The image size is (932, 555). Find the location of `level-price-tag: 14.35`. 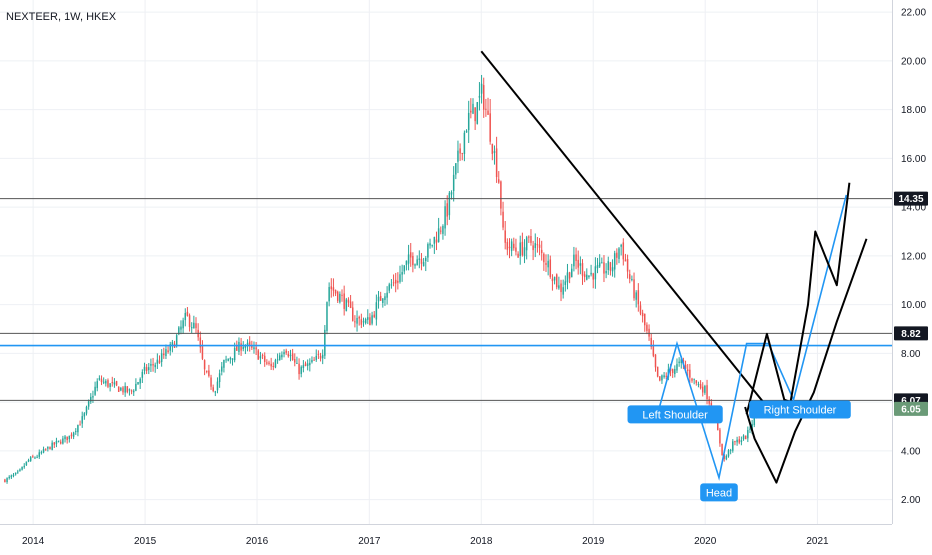

level-price-tag: 14.35 is located at coordinates (911, 198).